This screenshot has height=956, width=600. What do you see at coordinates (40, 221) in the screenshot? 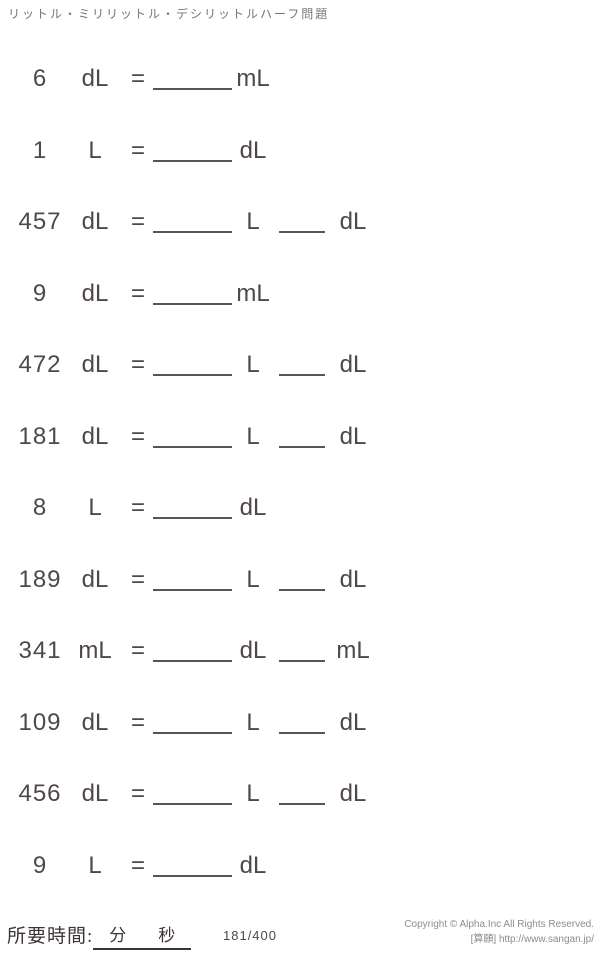
I see `problem-value: 457` at bounding box center [40, 221].